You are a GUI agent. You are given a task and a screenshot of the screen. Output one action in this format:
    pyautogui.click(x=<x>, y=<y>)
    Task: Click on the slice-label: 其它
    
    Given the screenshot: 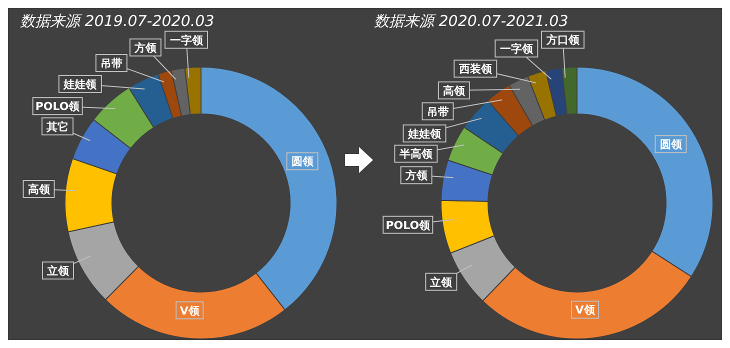 What is the action you would take?
    pyautogui.click(x=57, y=127)
    